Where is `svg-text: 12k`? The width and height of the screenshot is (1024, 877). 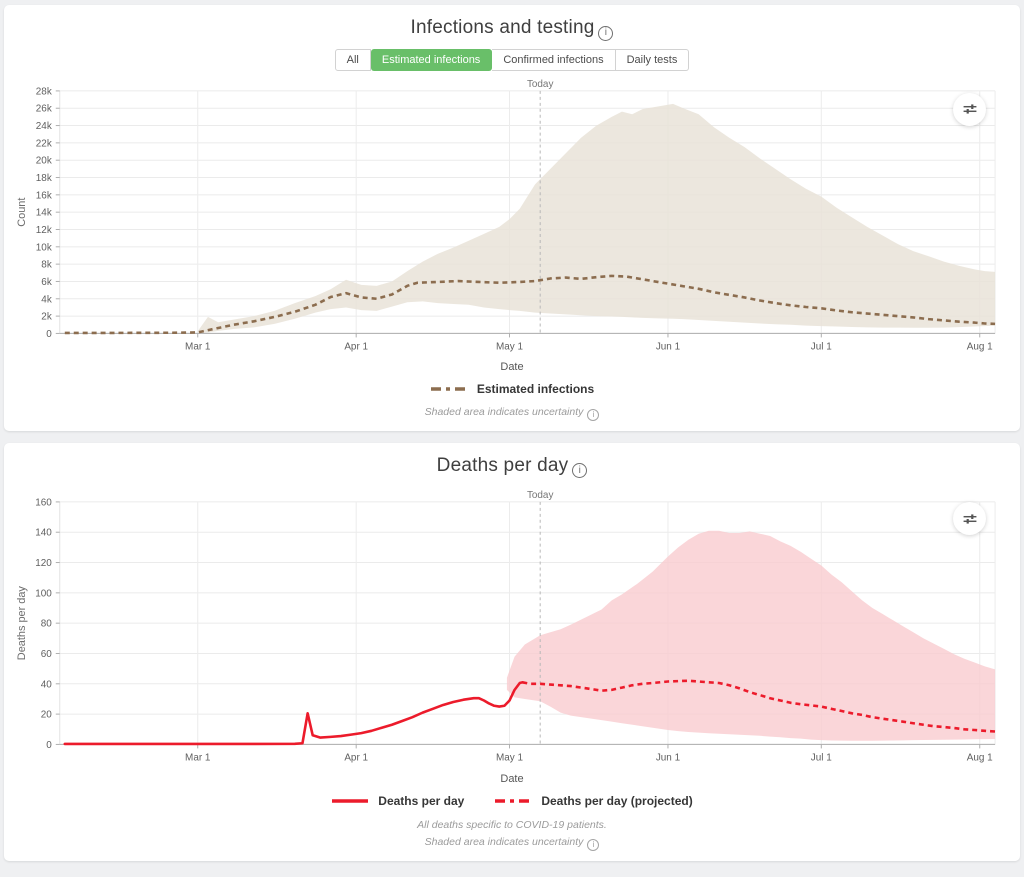 svg-text: 12k is located at coordinates (44, 230).